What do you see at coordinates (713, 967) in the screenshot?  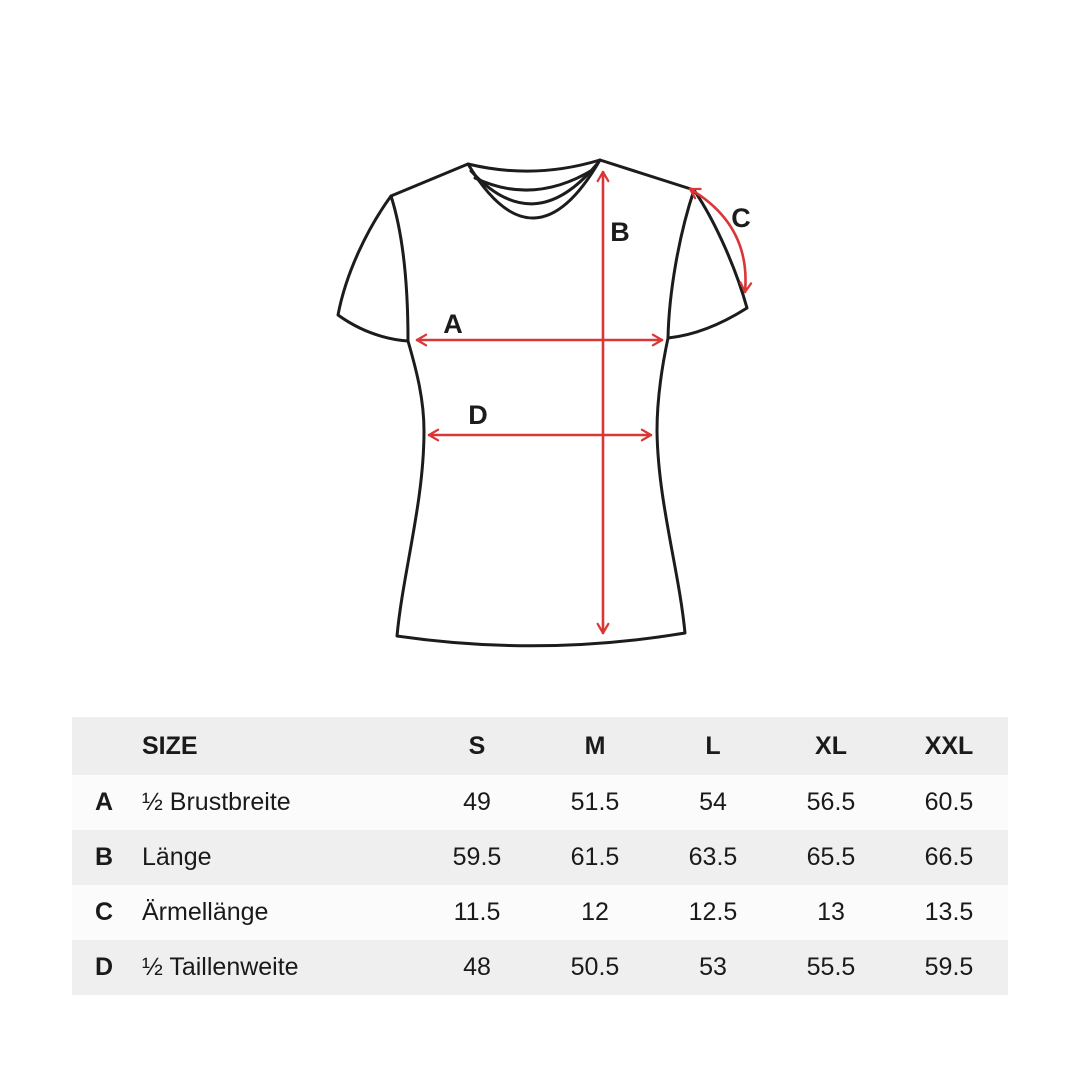 I see `value-cell: 53` at bounding box center [713, 967].